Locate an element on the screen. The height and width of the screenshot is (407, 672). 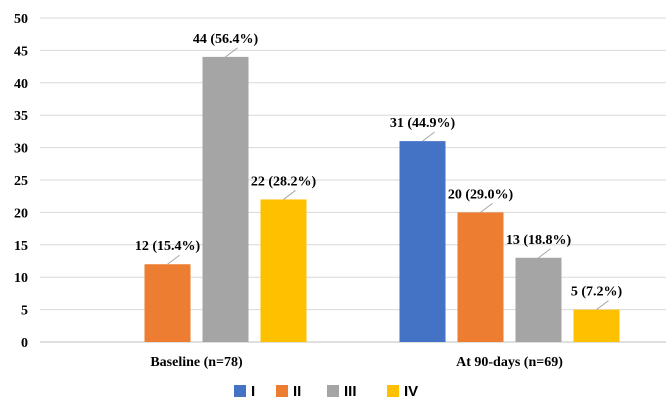
legend-label-iv: IV is located at coordinates (411, 391).